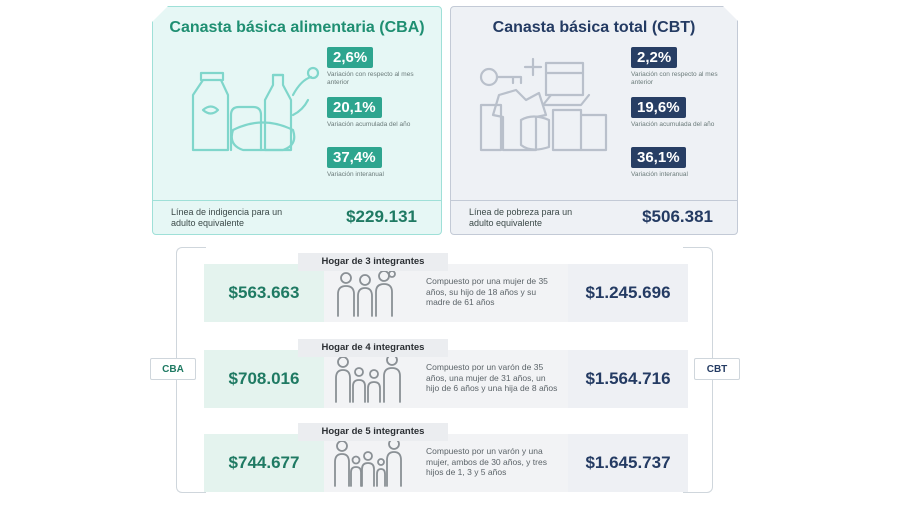  What do you see at coordinates (350, 57) in the screenshot?
I see `stat-value: 2,6%` at bounding box center [350, 57].